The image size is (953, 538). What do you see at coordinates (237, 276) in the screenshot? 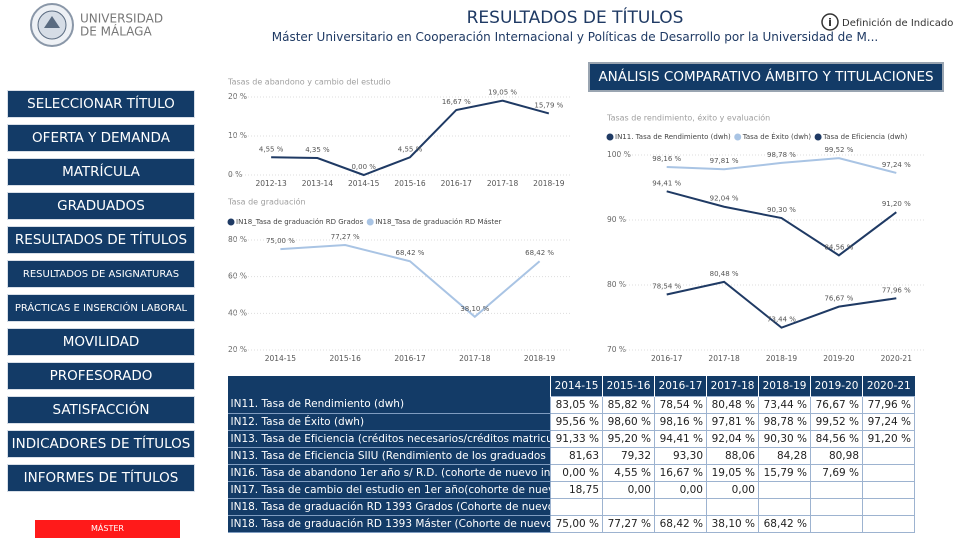
I see `y-tick-label: 60 %` at bounding box center [237, 276].